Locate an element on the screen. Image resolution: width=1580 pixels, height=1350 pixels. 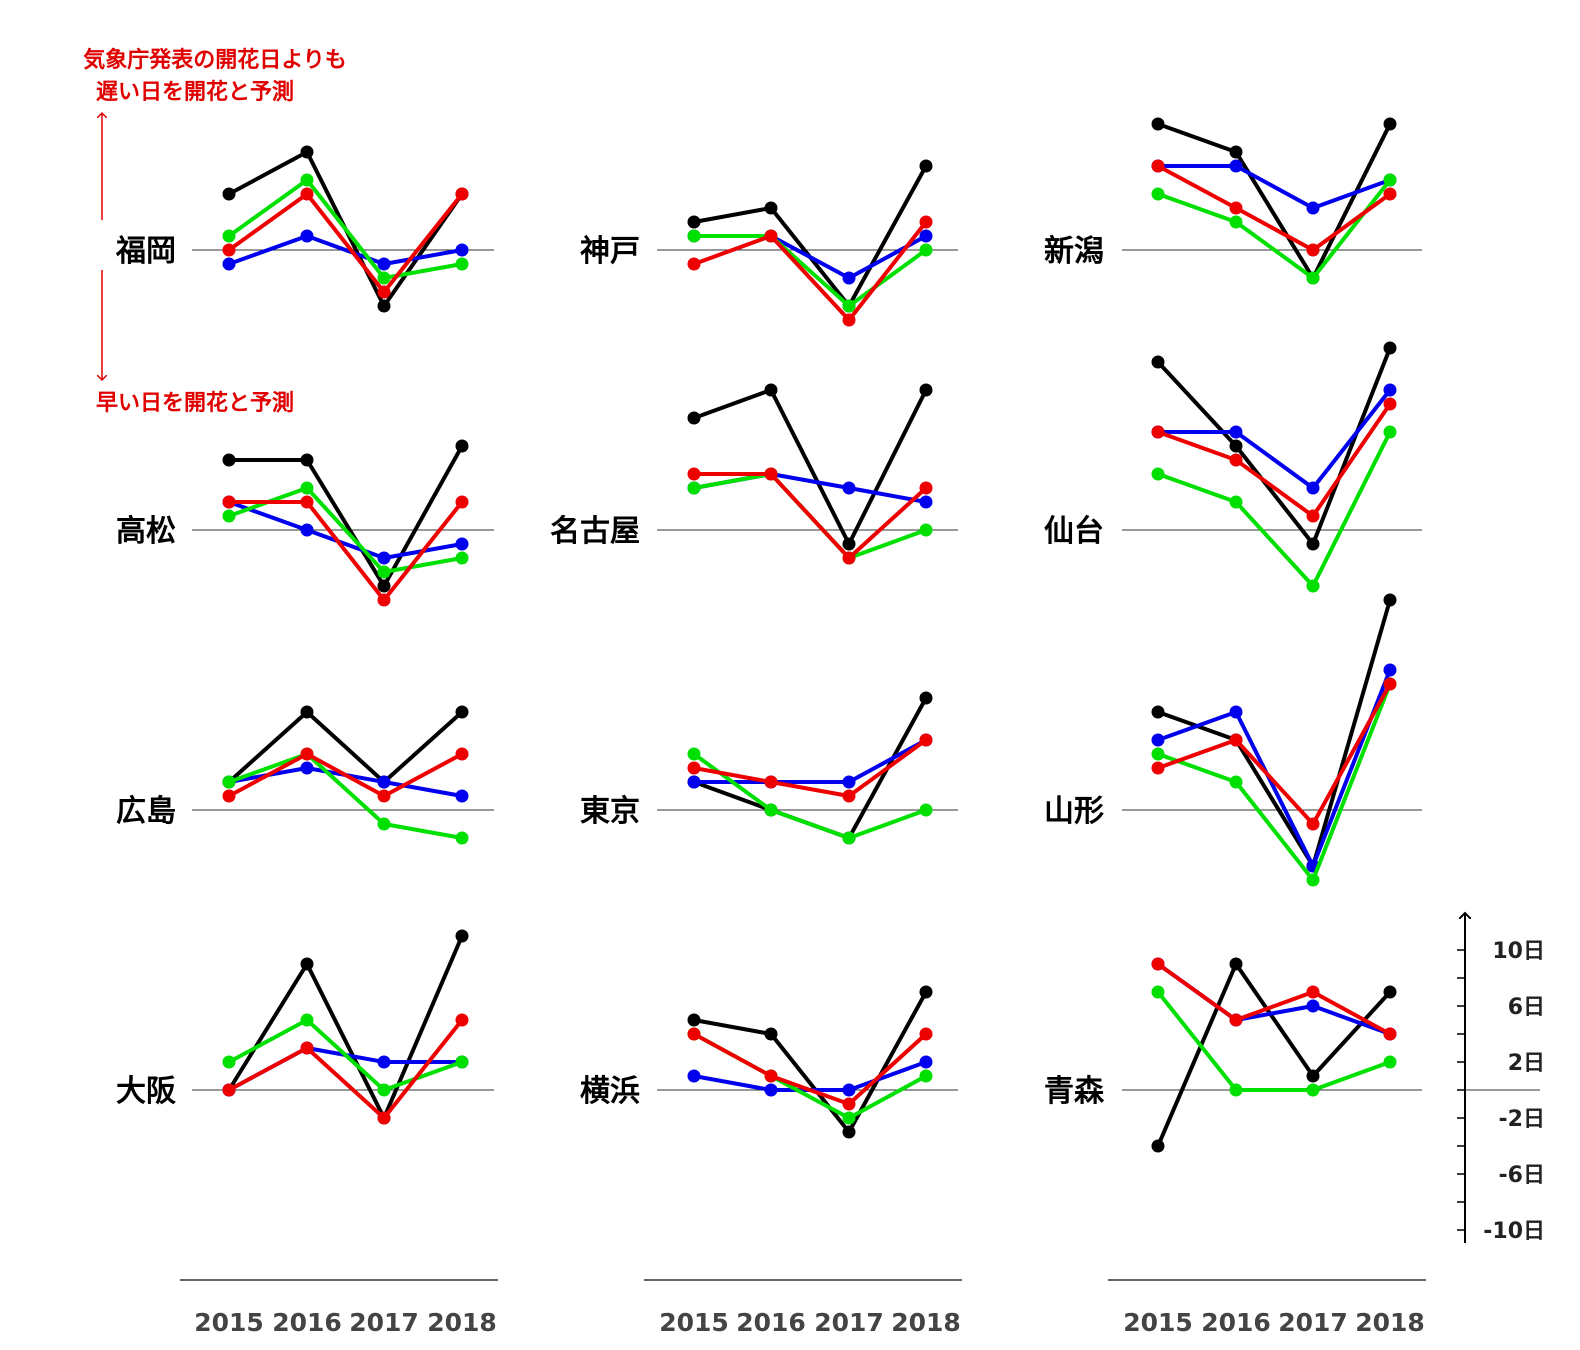
panel-広島: 広島 is located at coordinates (305, 775).